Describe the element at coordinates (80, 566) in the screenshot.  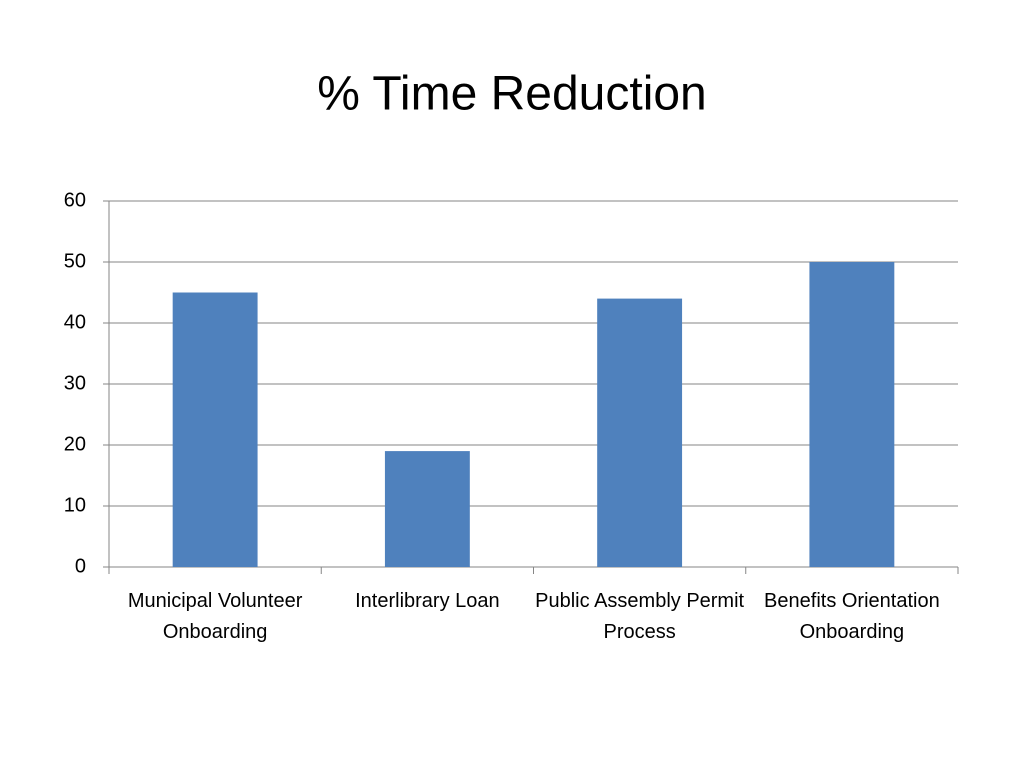
I see `y-tick-label: 0` at that location.